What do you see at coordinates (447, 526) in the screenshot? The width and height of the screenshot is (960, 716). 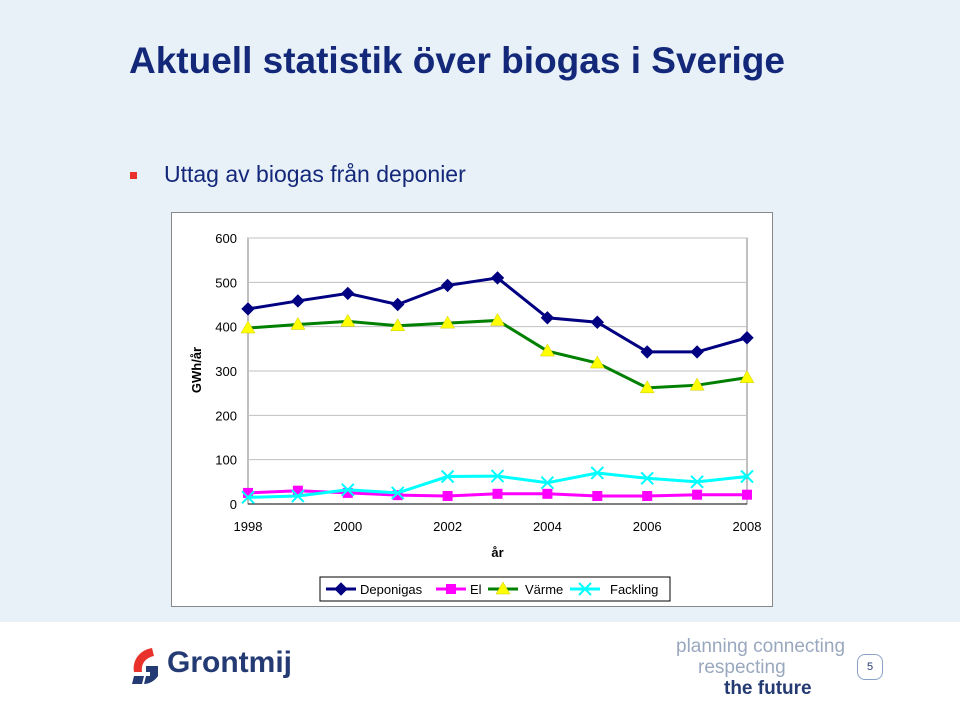 I see `x-tick-label: 2002` at bounding box center [447, 526].